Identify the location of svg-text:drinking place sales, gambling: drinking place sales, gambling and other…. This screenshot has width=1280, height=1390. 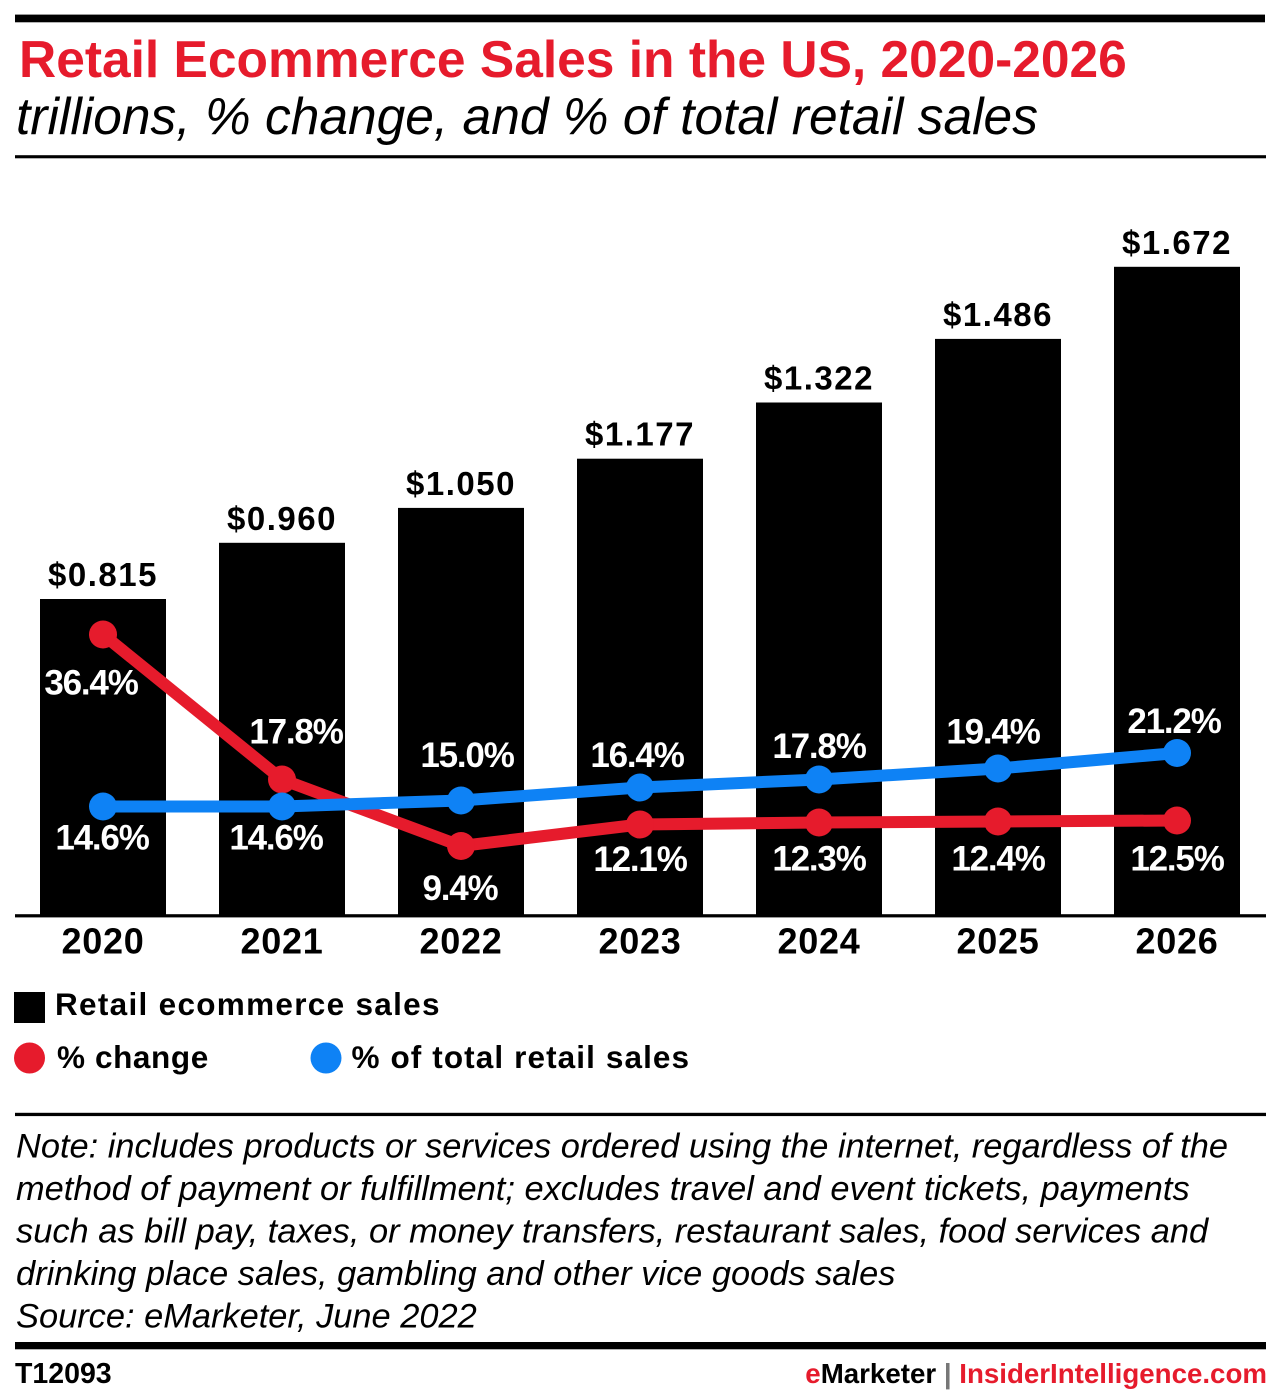
(455, 1274).